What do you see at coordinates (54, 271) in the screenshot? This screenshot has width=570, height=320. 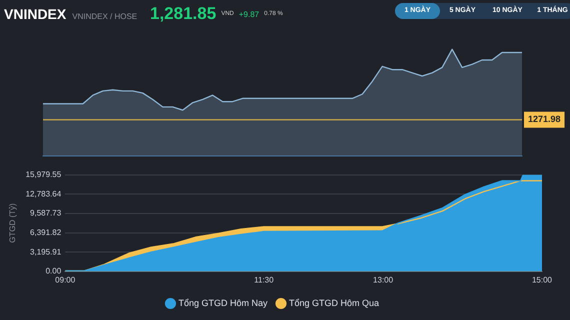 I see `y-tick-label: 0.00` at bounding box center [54, 271].